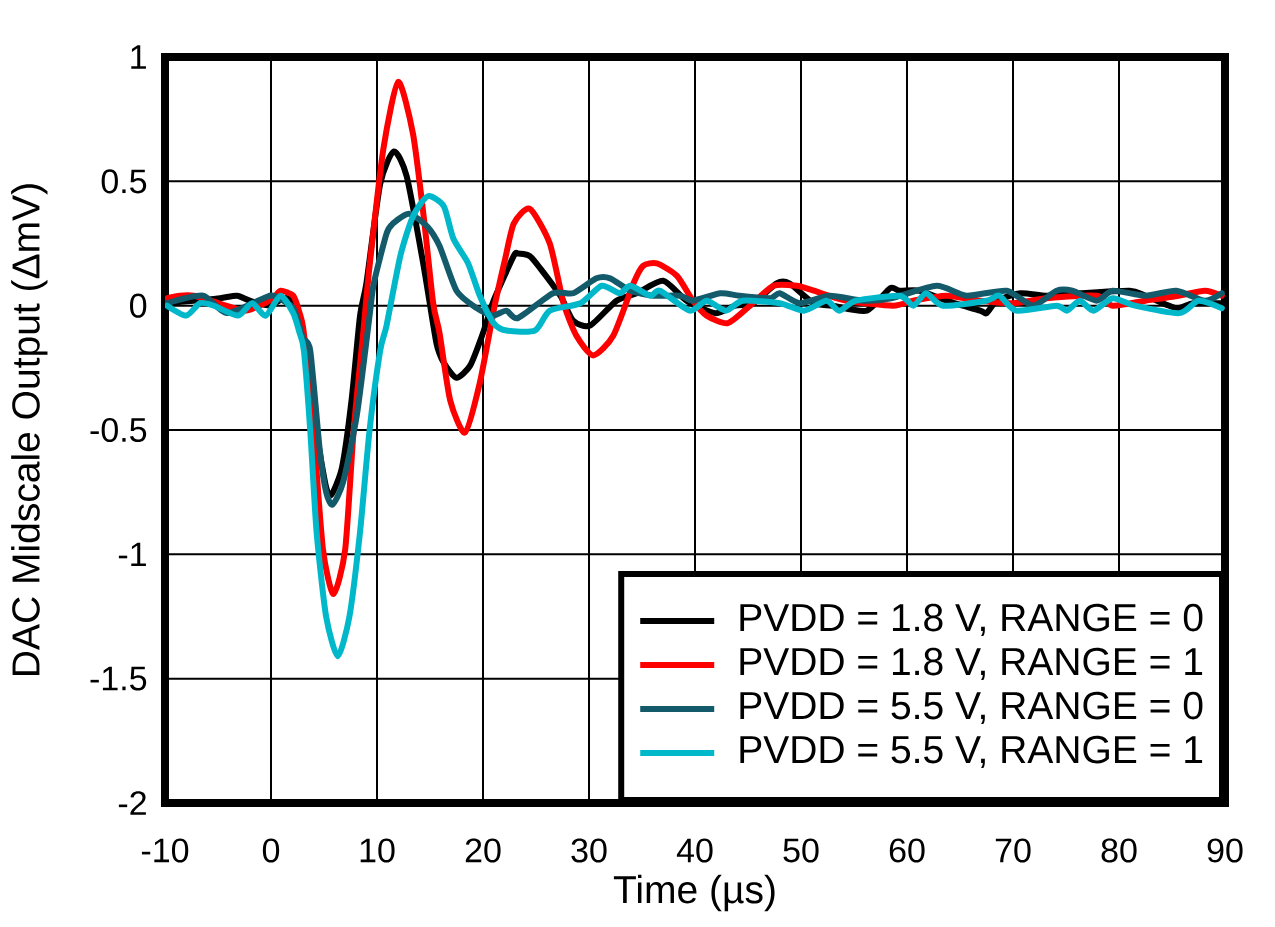 Image resolution: width=1275 pixels, height=927 pixels. Describe the element at coordinates (694, 893) in the screenshot. I see `x-axis-title: Time (µs)` at that location.